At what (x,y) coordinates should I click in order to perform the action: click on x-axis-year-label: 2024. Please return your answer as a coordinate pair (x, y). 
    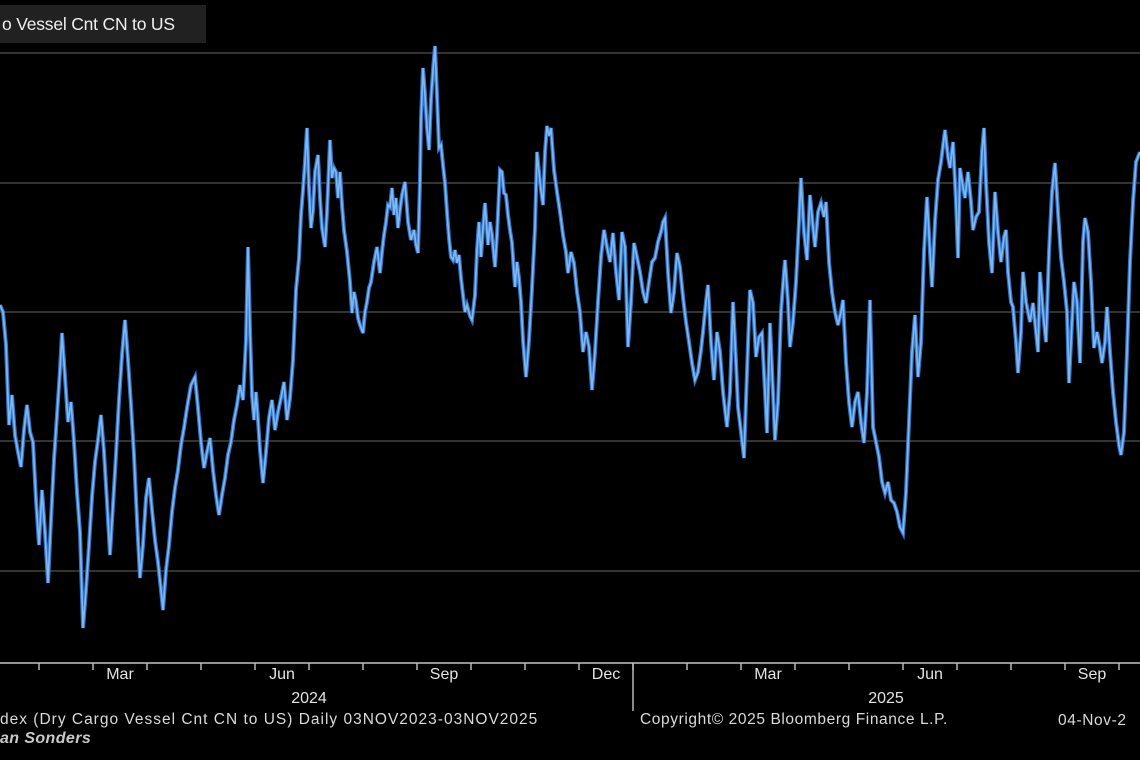
    Looking at the image, I should click on (309, 698).